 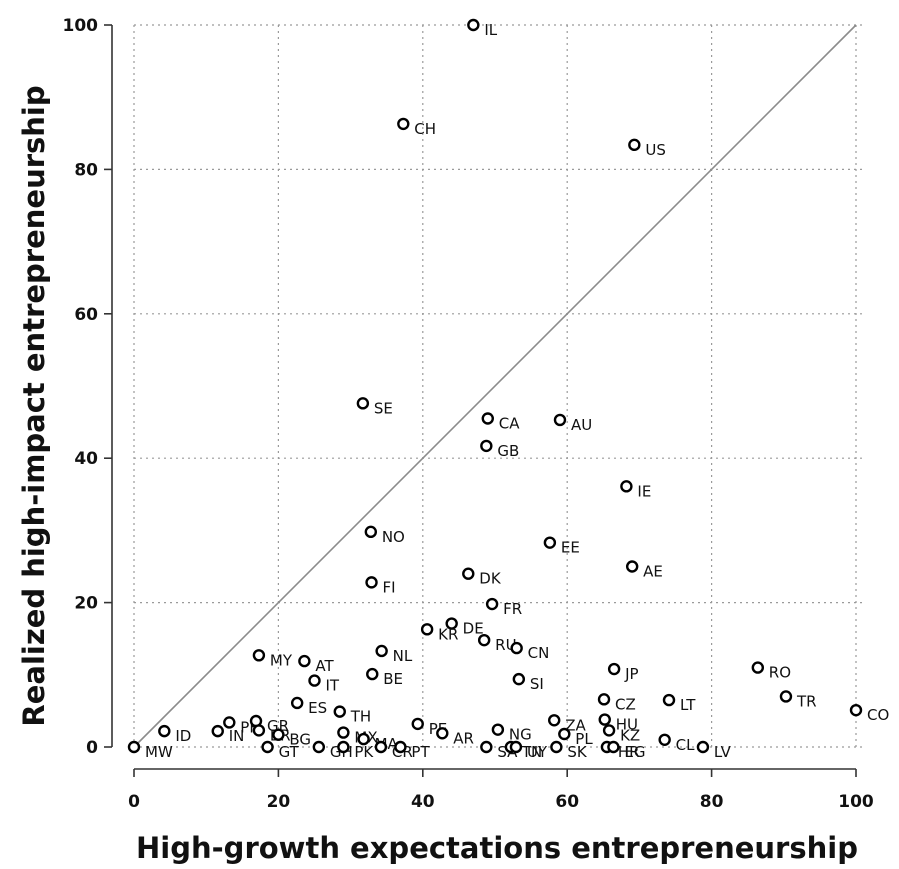 I want to click on point-ar, so click(x=442, y=733).